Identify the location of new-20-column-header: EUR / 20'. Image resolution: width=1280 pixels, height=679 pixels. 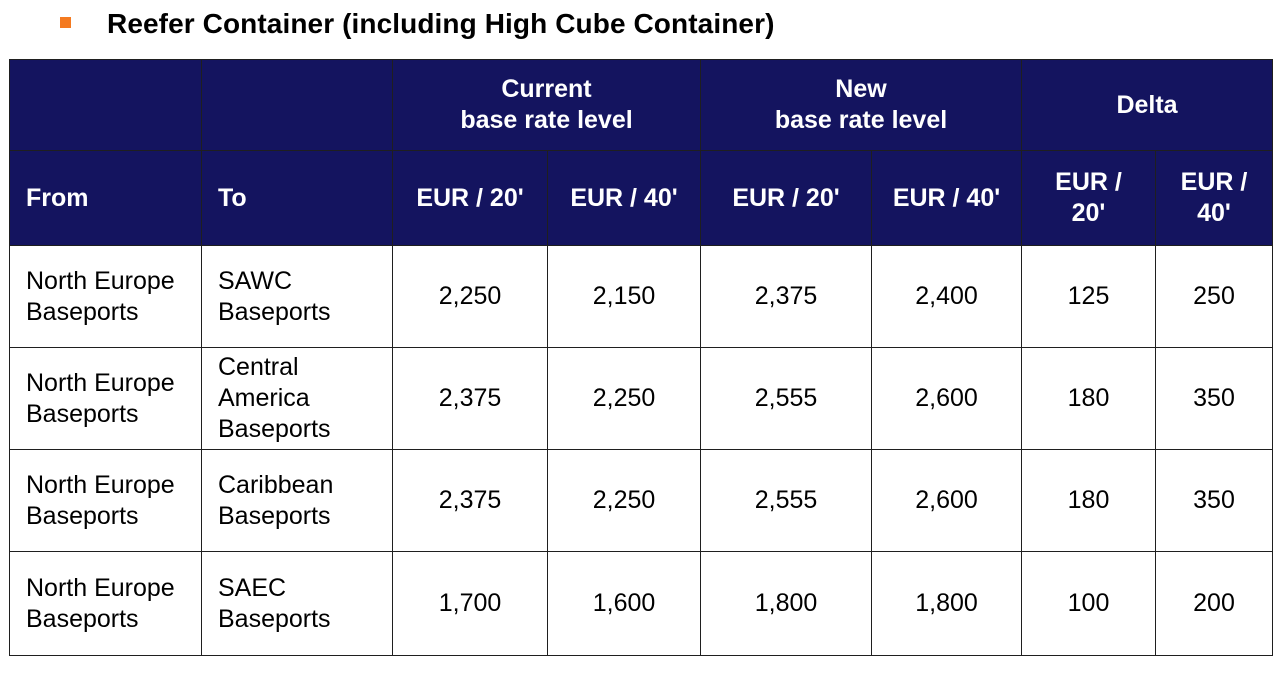
(786, 198).